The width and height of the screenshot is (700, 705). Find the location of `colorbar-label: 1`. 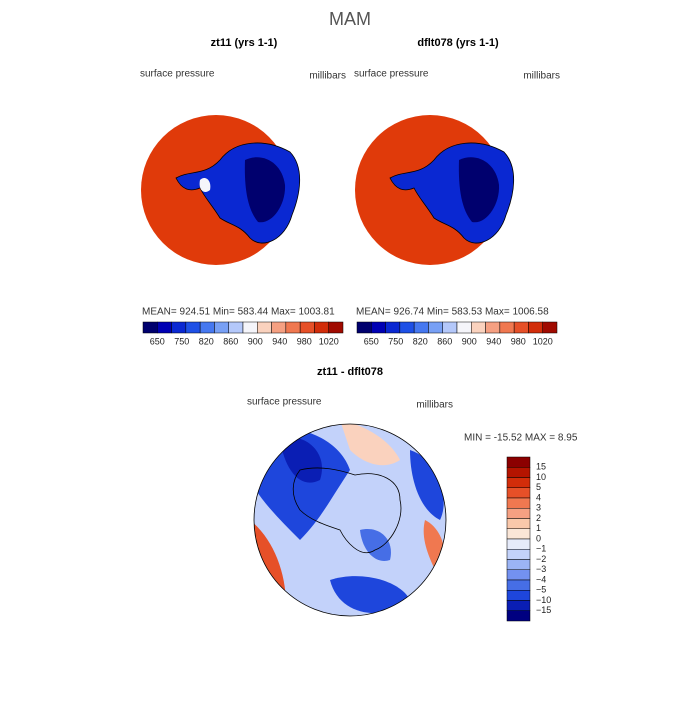

colorbar-label: 1 is located at coordinates (538, 528).